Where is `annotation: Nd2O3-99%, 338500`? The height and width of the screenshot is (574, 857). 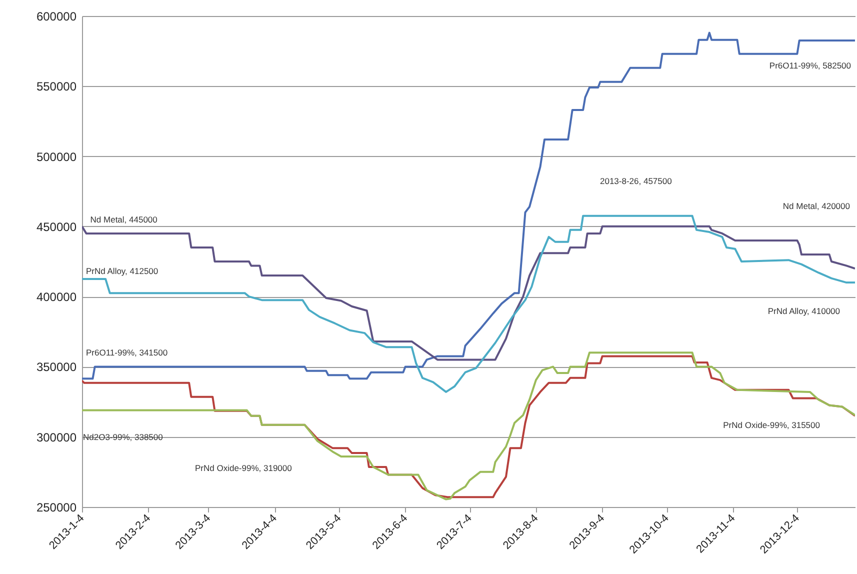
annotation: Nd2O3-99%, 338500 is located at coordinates (123, 437).